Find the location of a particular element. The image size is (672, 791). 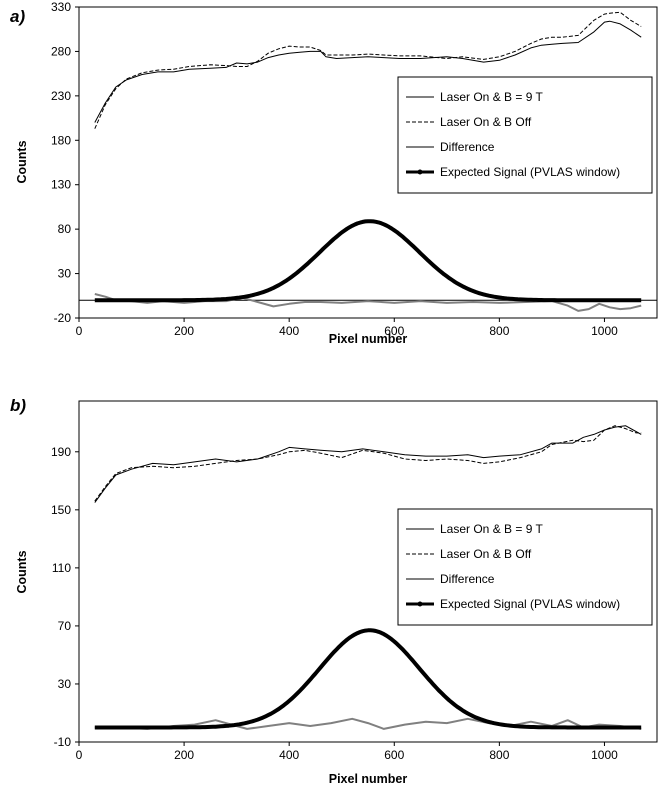

y-tick-label: 150 is located at coordinates (61, 510).